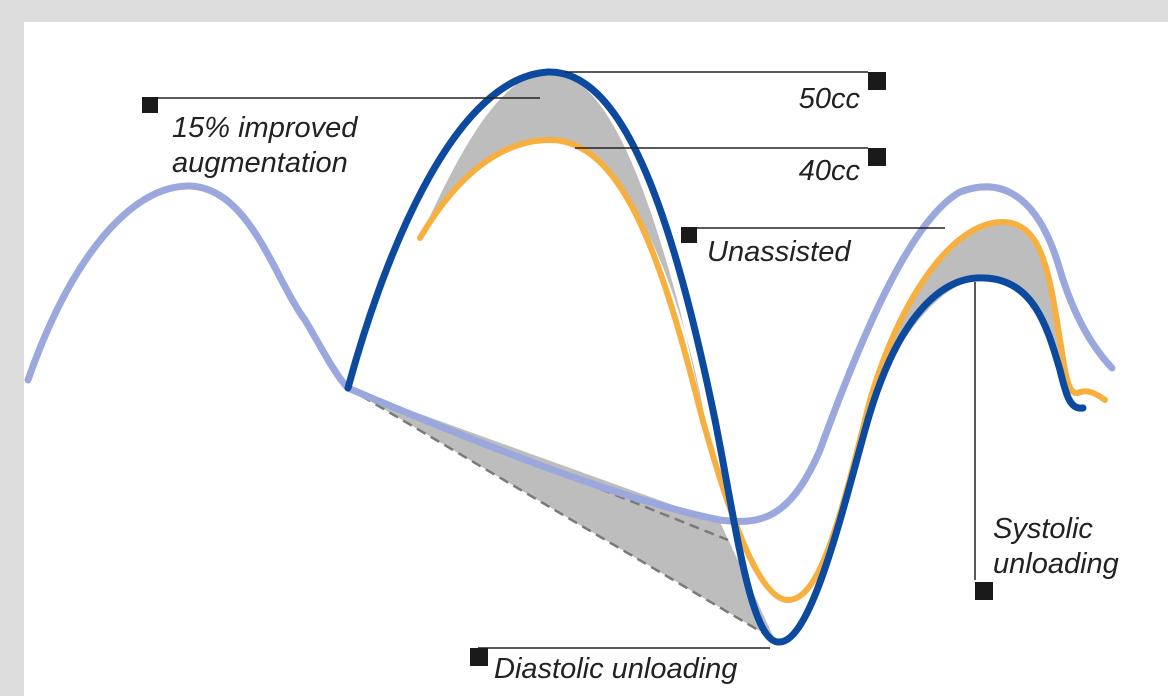 The height and width of the screenshot is (696, 1168). Describe the element at coordinates (150, 105) in the screenshot. I see `augmentation-marker` at that location.